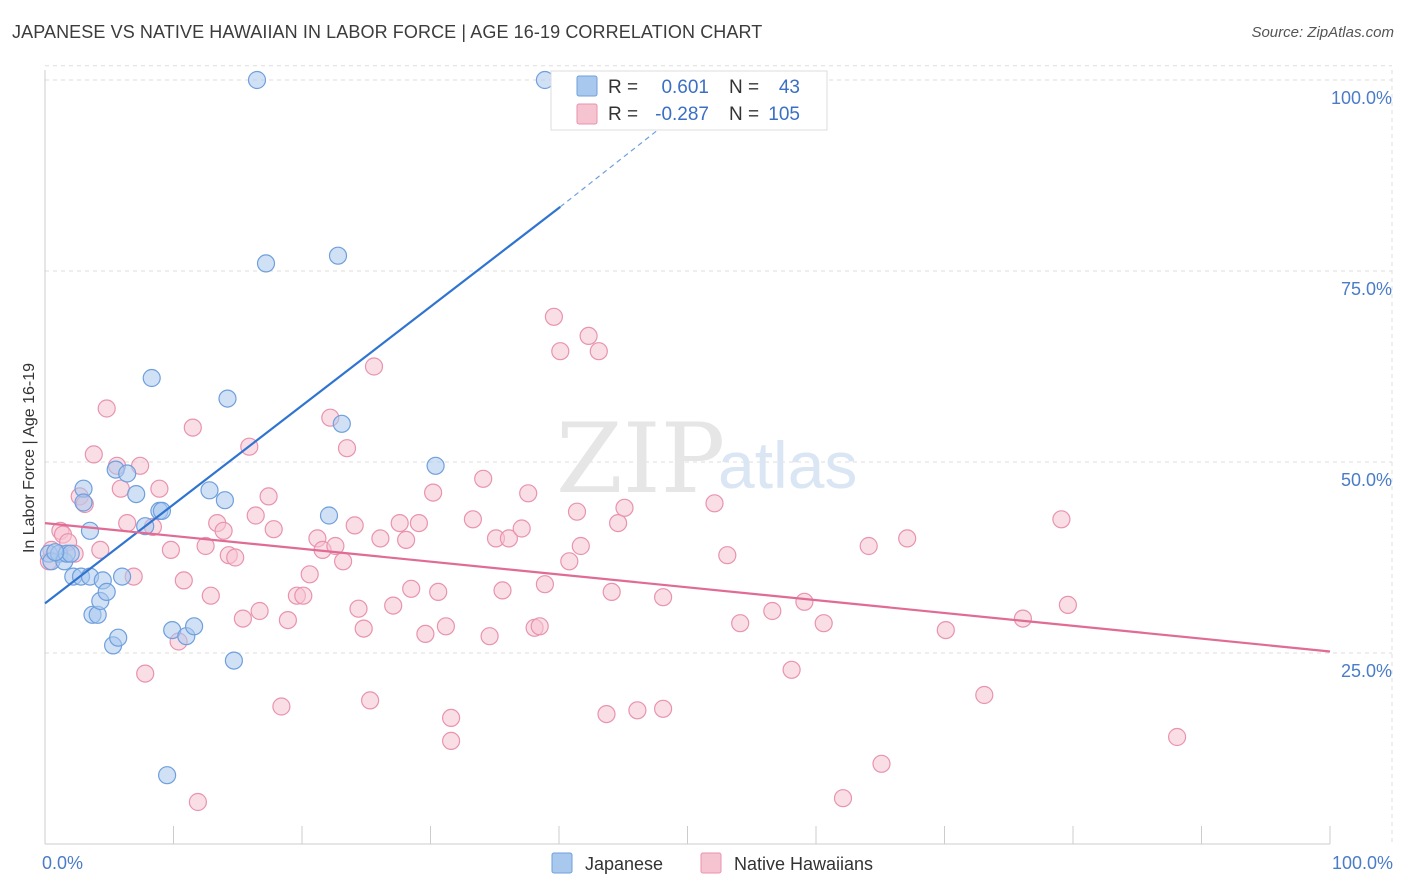 This screenshot has width=1406, height=892. I want to click on y-tick-labels: 25.0% 50.0% 75.0% 100.0%, so click(1361, 384).